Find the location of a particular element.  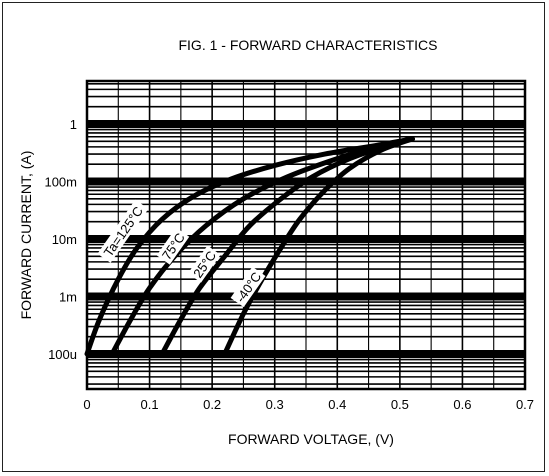

x-tick-label: 0.6 is located at coordinates (462, 404).